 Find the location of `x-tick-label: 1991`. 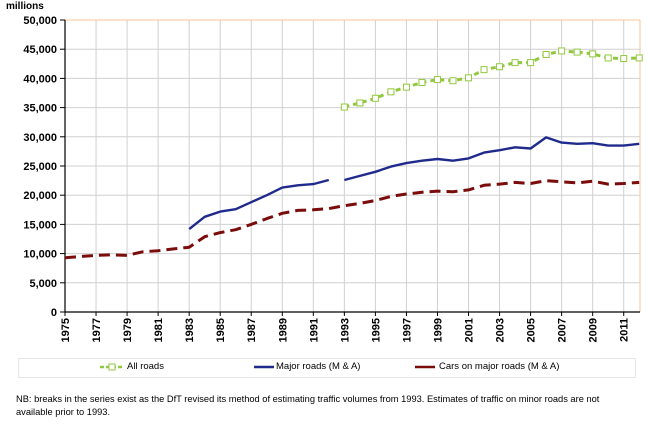

x-tick-label: 1991 is located at coordinates (314, 330).